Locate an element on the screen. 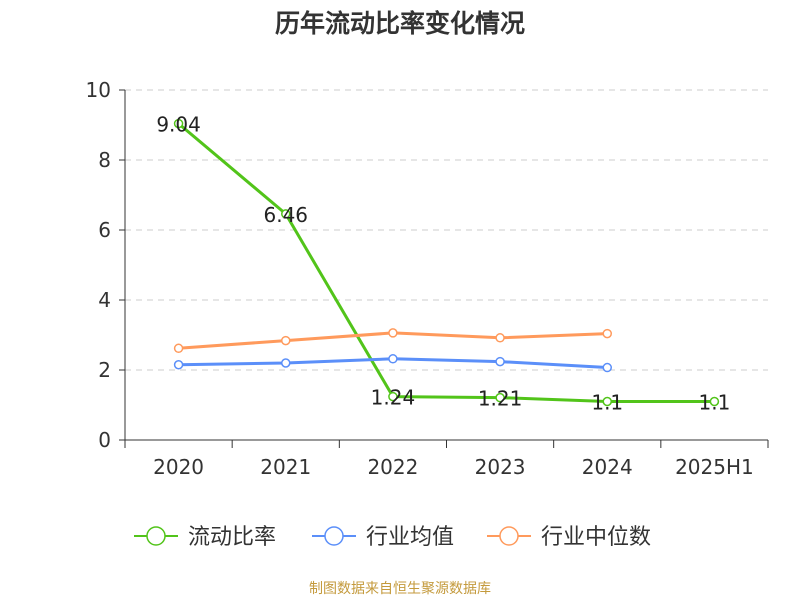 This screenshot has height=600, width=800. legend-item-1: 行业均值 is located at coordinates (383, 537).